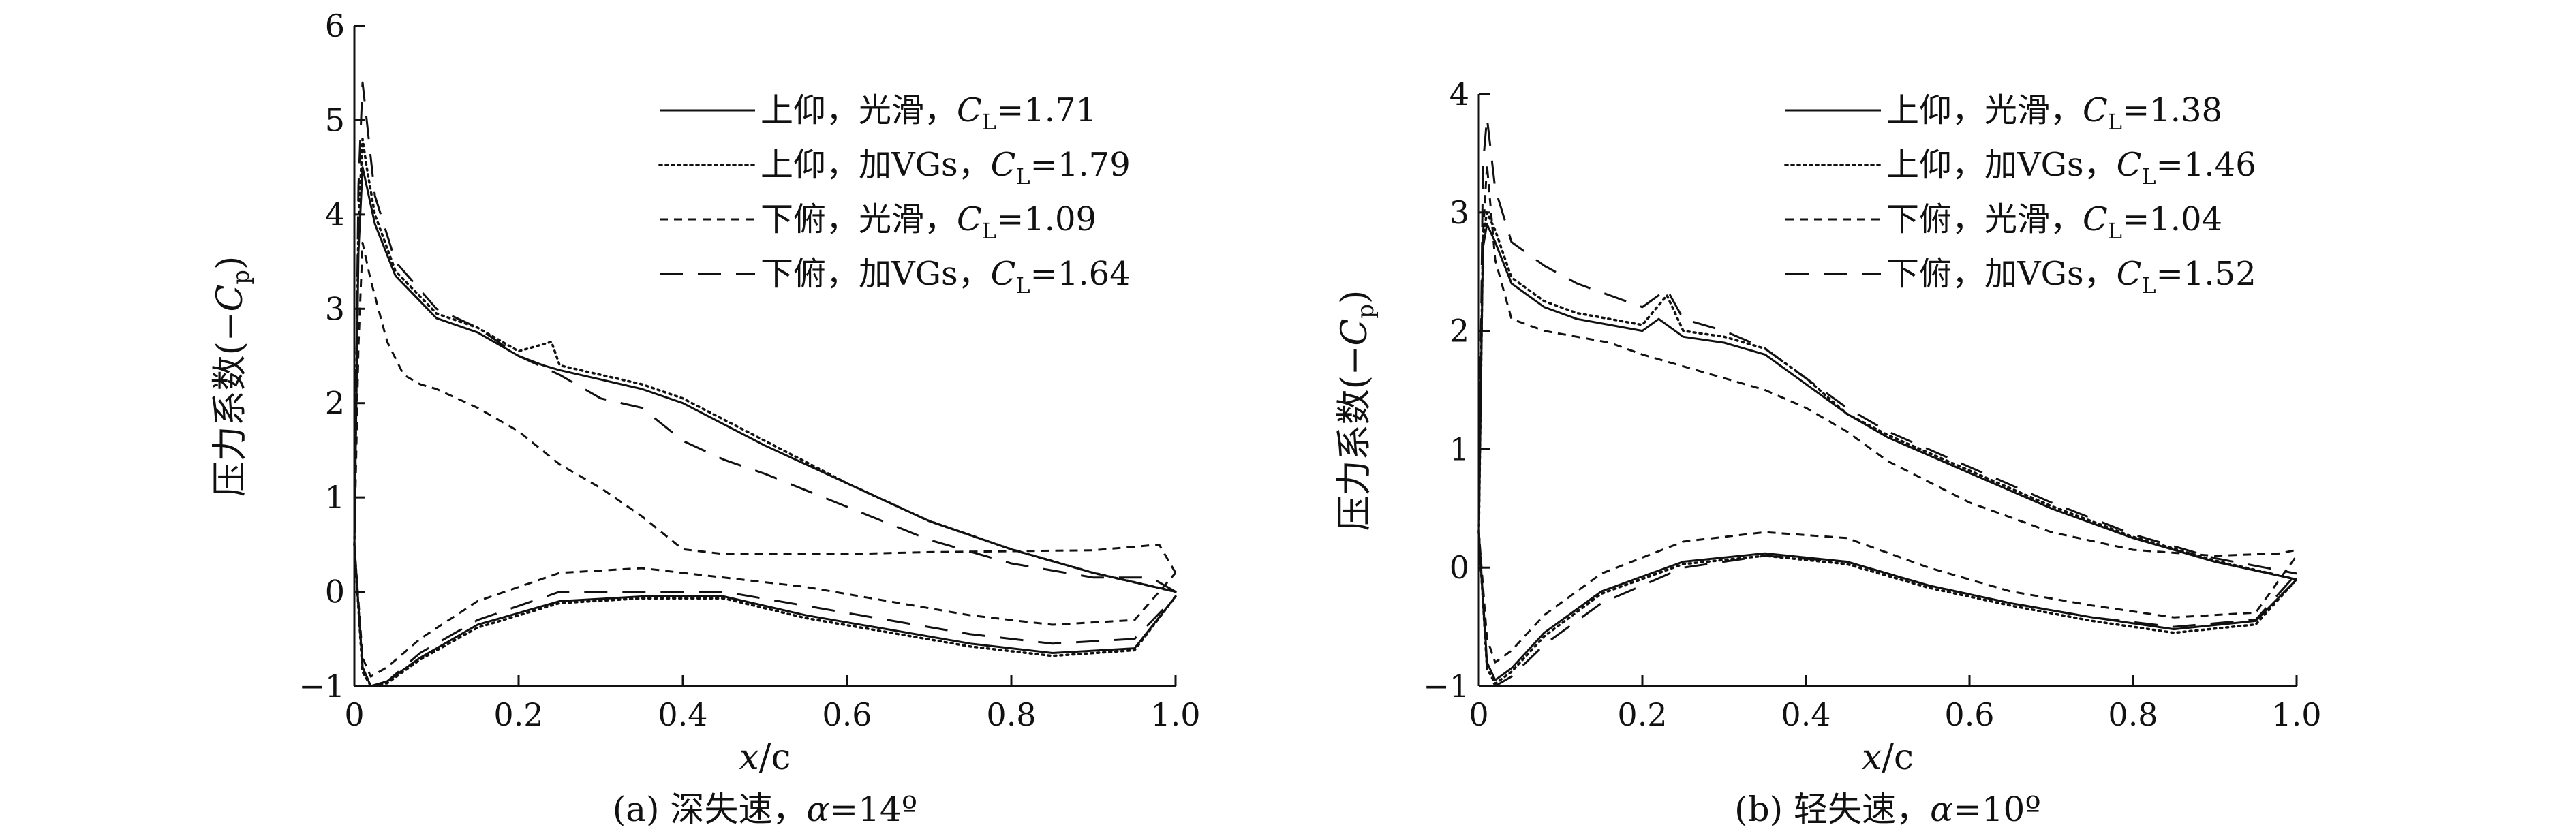 The width and height of the screenshot is (2576, 840). What do you see at coordinates (873, 809) in the screenshot?
I see `caption-alpha-value: =14º` at bounding box center [873, 809].